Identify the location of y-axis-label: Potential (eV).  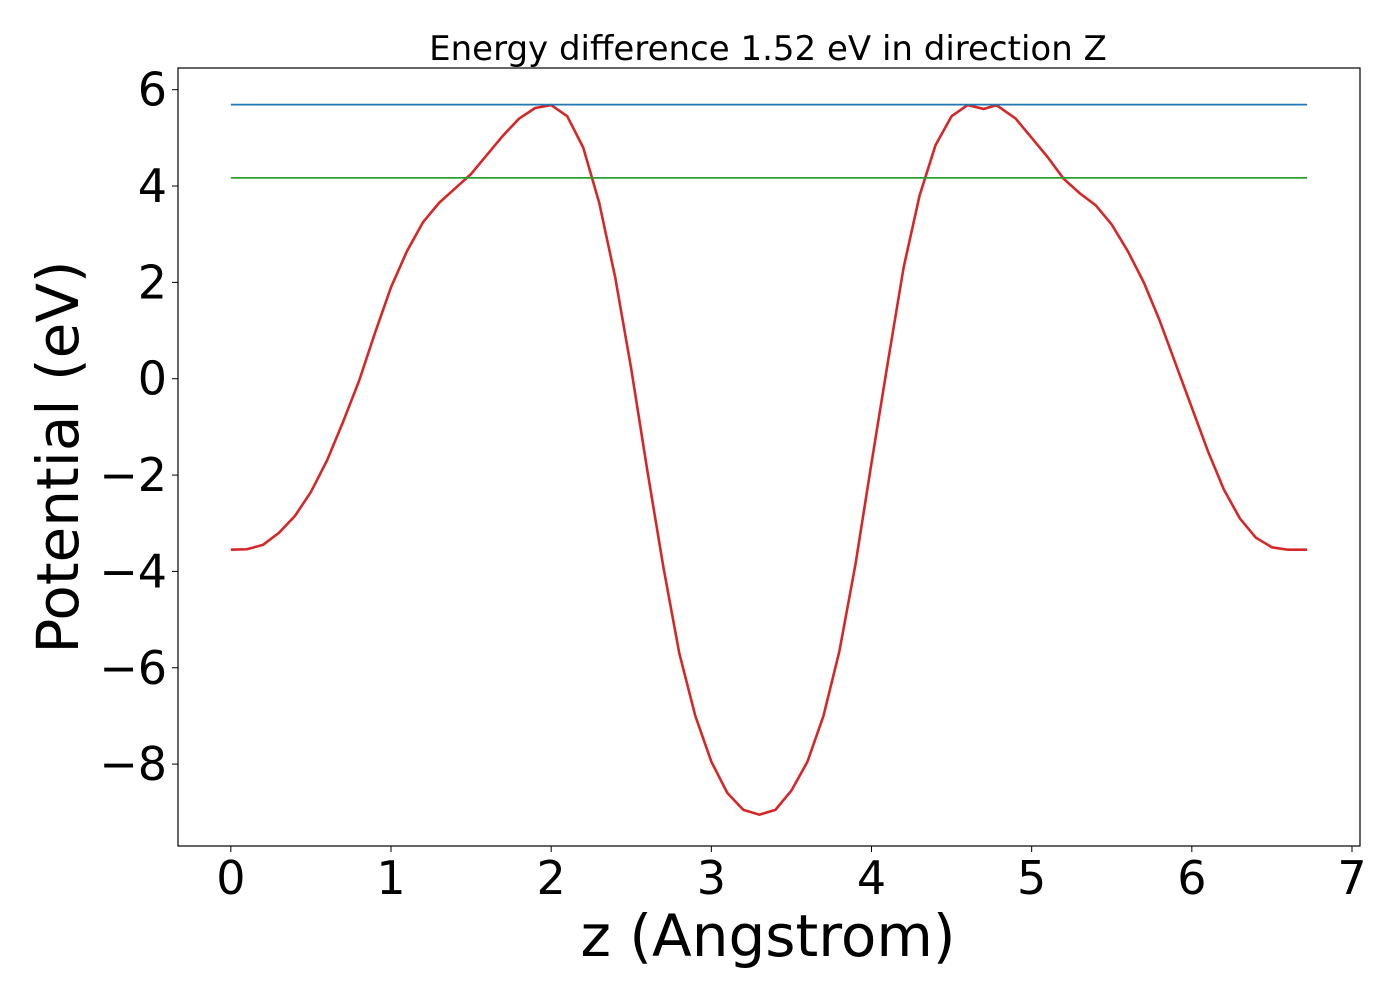
(58, 456).